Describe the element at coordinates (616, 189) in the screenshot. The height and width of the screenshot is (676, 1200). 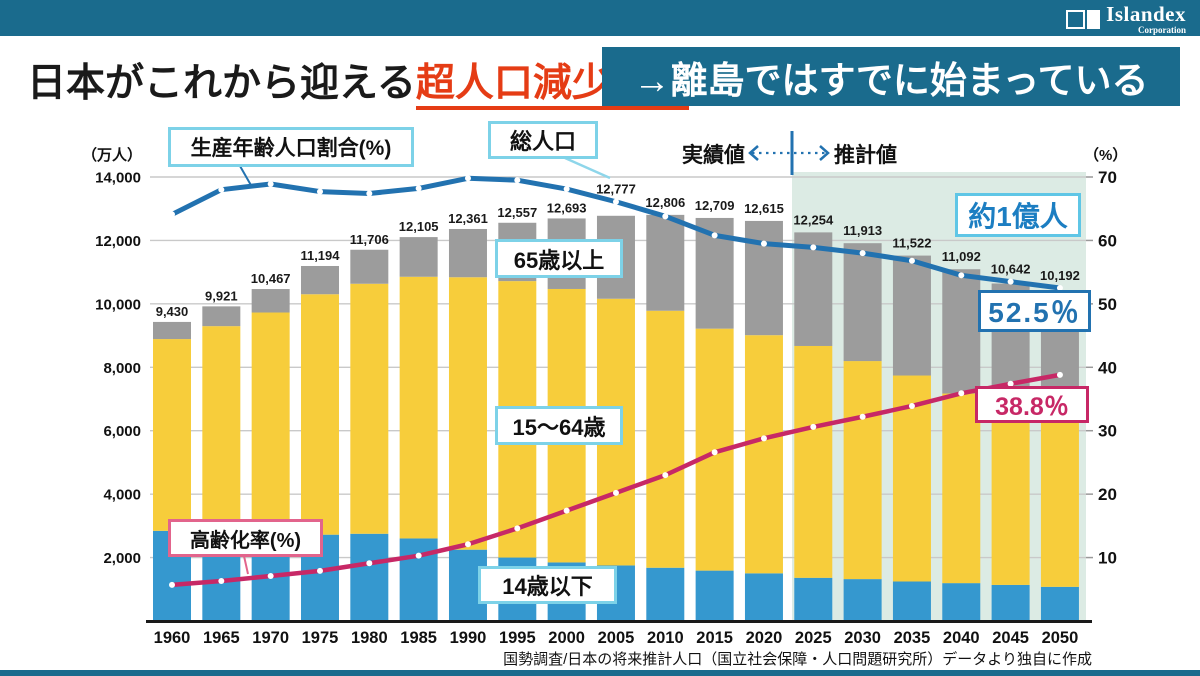
I see `svg-text: 12,777` at that location.